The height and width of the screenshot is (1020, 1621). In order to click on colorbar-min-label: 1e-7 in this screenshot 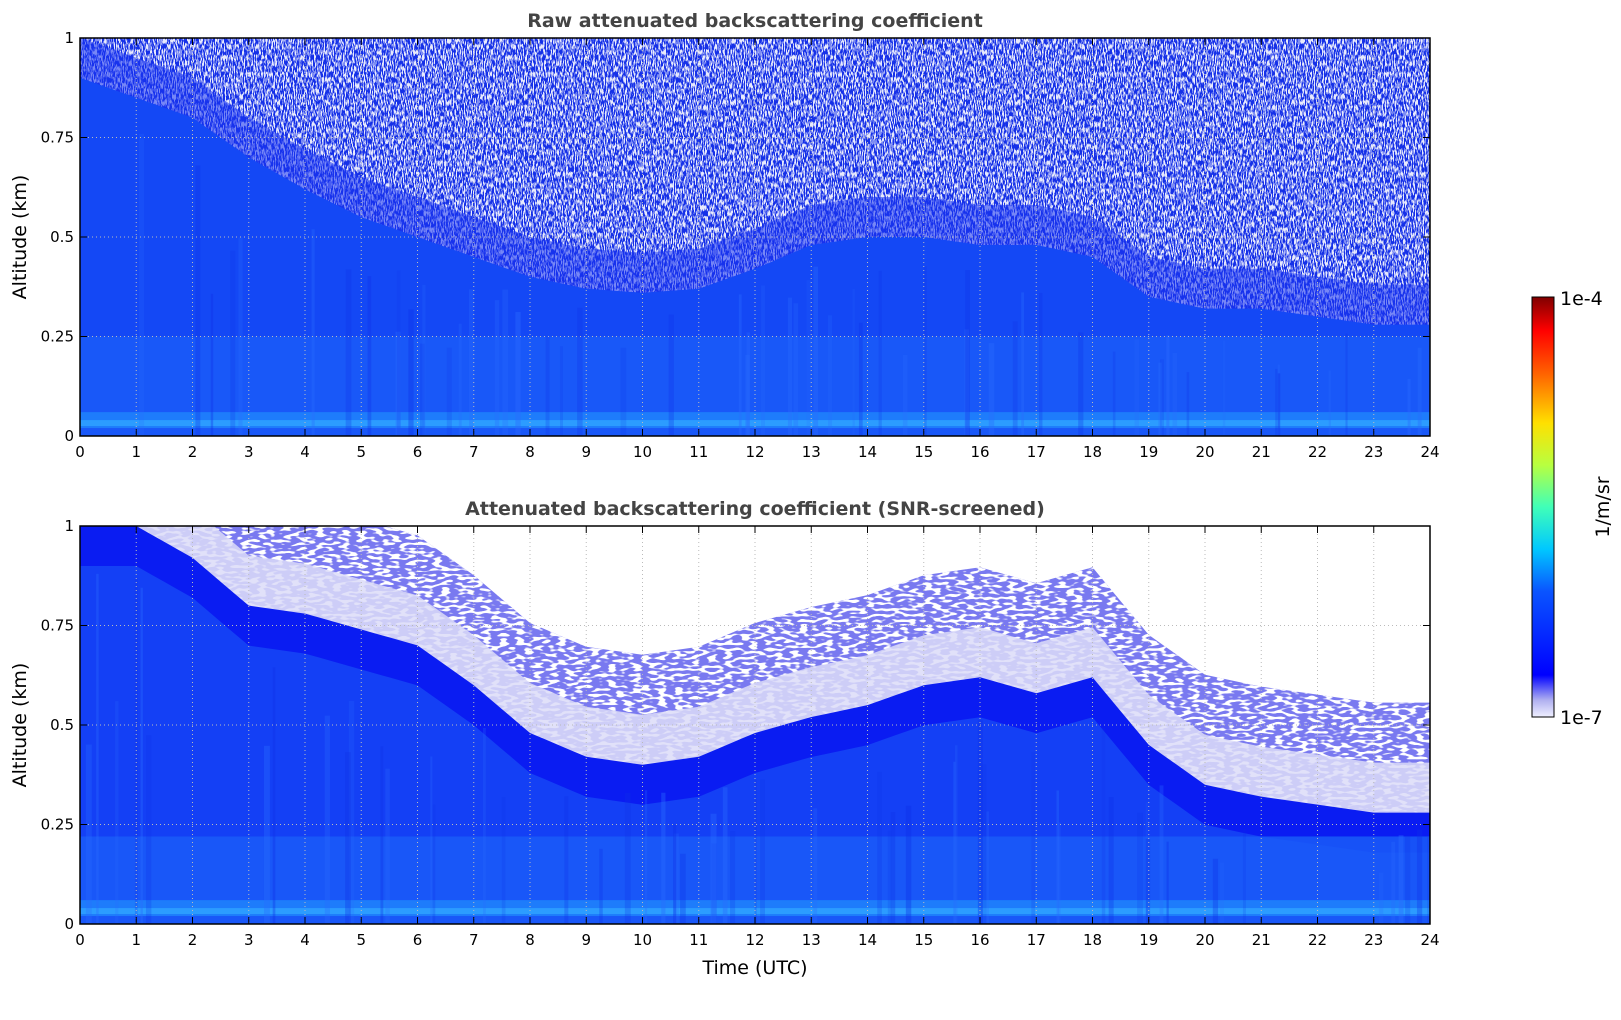, I will do `click(1581, 718)`.